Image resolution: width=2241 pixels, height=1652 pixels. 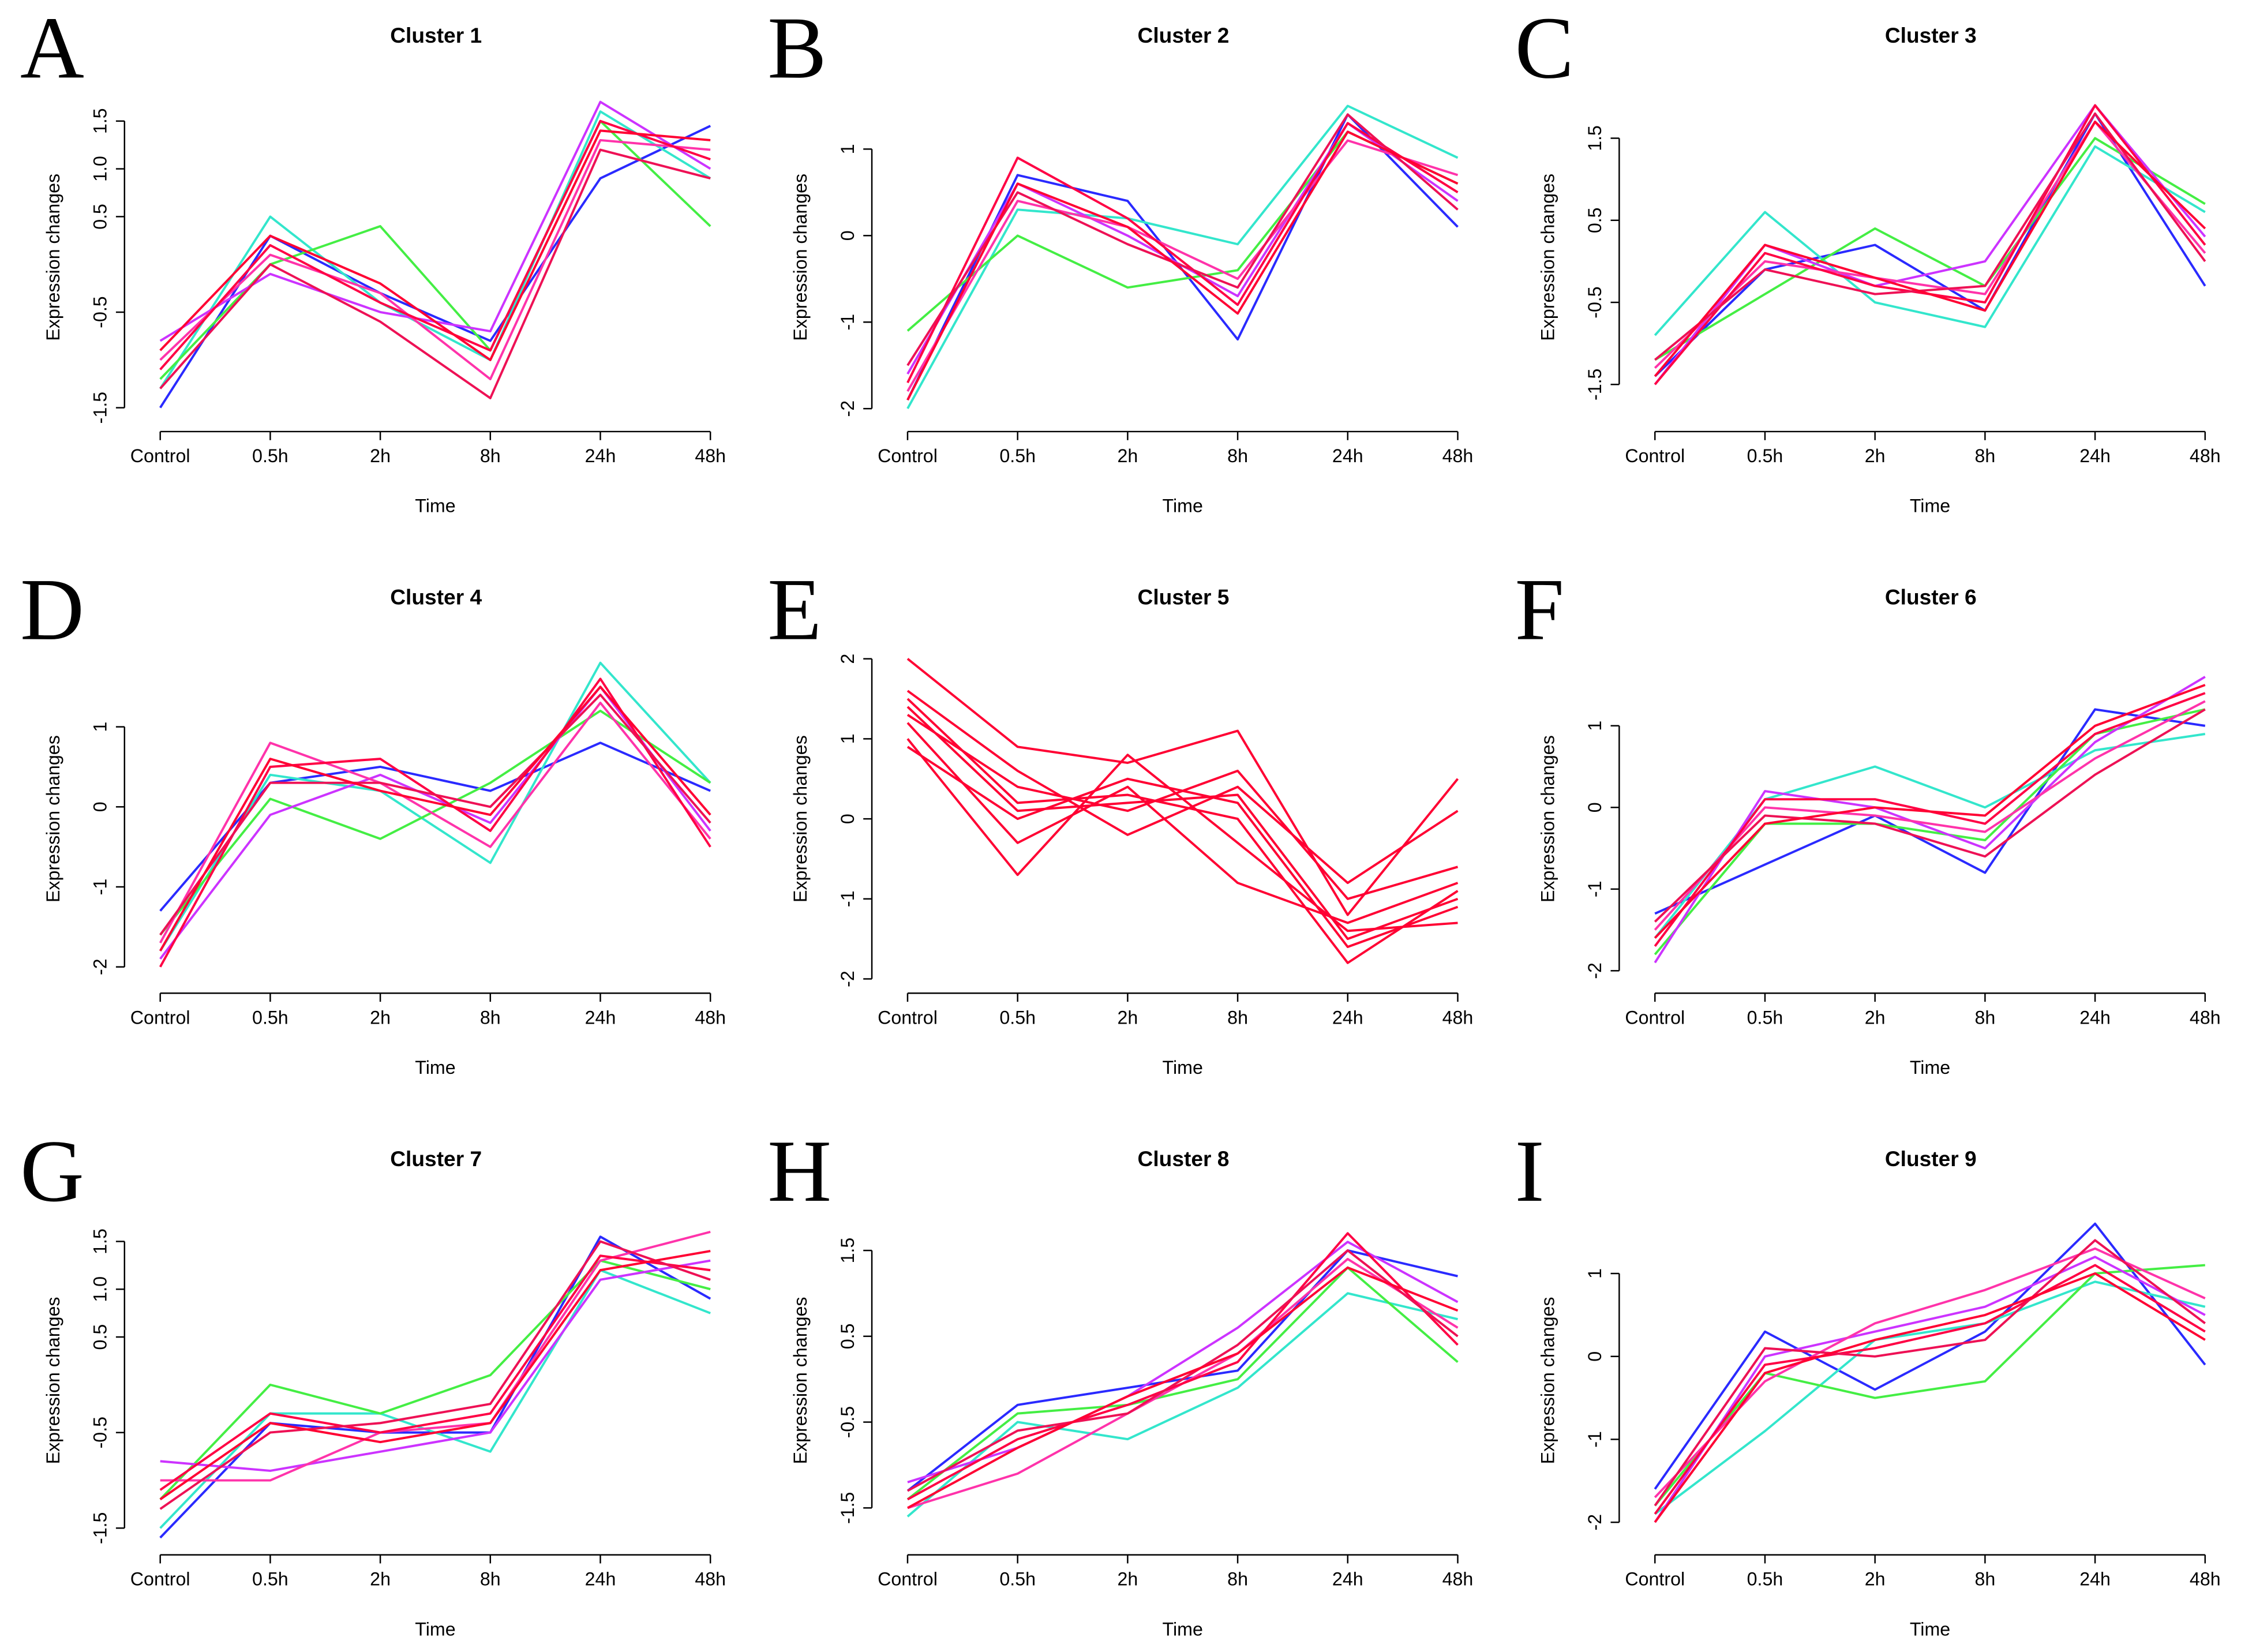 What do you see at coordinates (1539, 610) in the screenshot?
I see `panel-letter: F` at bounding box center [1539, 610].